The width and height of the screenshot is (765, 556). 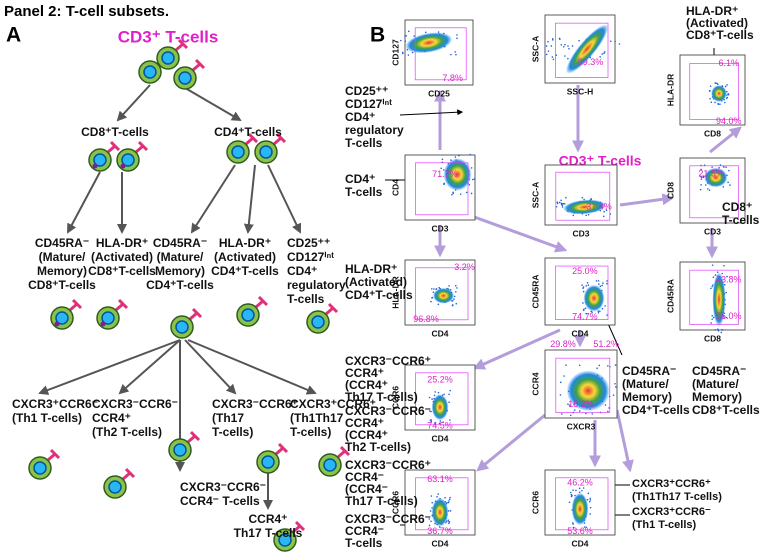 What do you see at coordinates (333, 404) in the screenshot?
I see `node-label: CXCR3⁺CCR6⁺` at bounding box center [333, 404].